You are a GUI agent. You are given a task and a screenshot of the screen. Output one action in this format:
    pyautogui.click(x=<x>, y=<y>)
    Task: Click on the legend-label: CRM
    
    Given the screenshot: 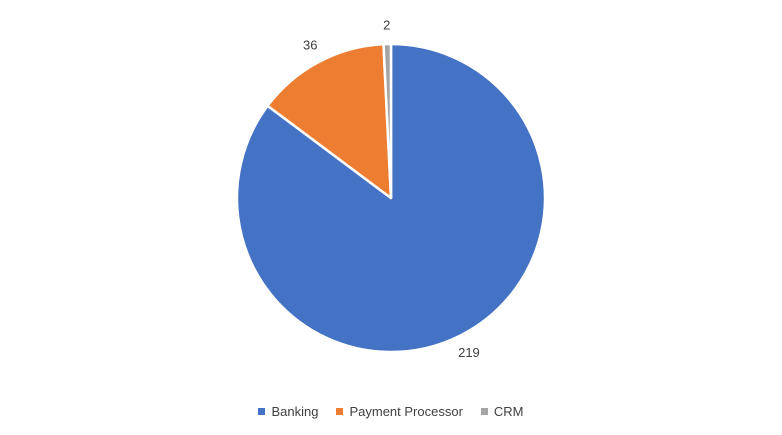 What is the action you would take?
    pyautogui.click(x=508, y=411)
    